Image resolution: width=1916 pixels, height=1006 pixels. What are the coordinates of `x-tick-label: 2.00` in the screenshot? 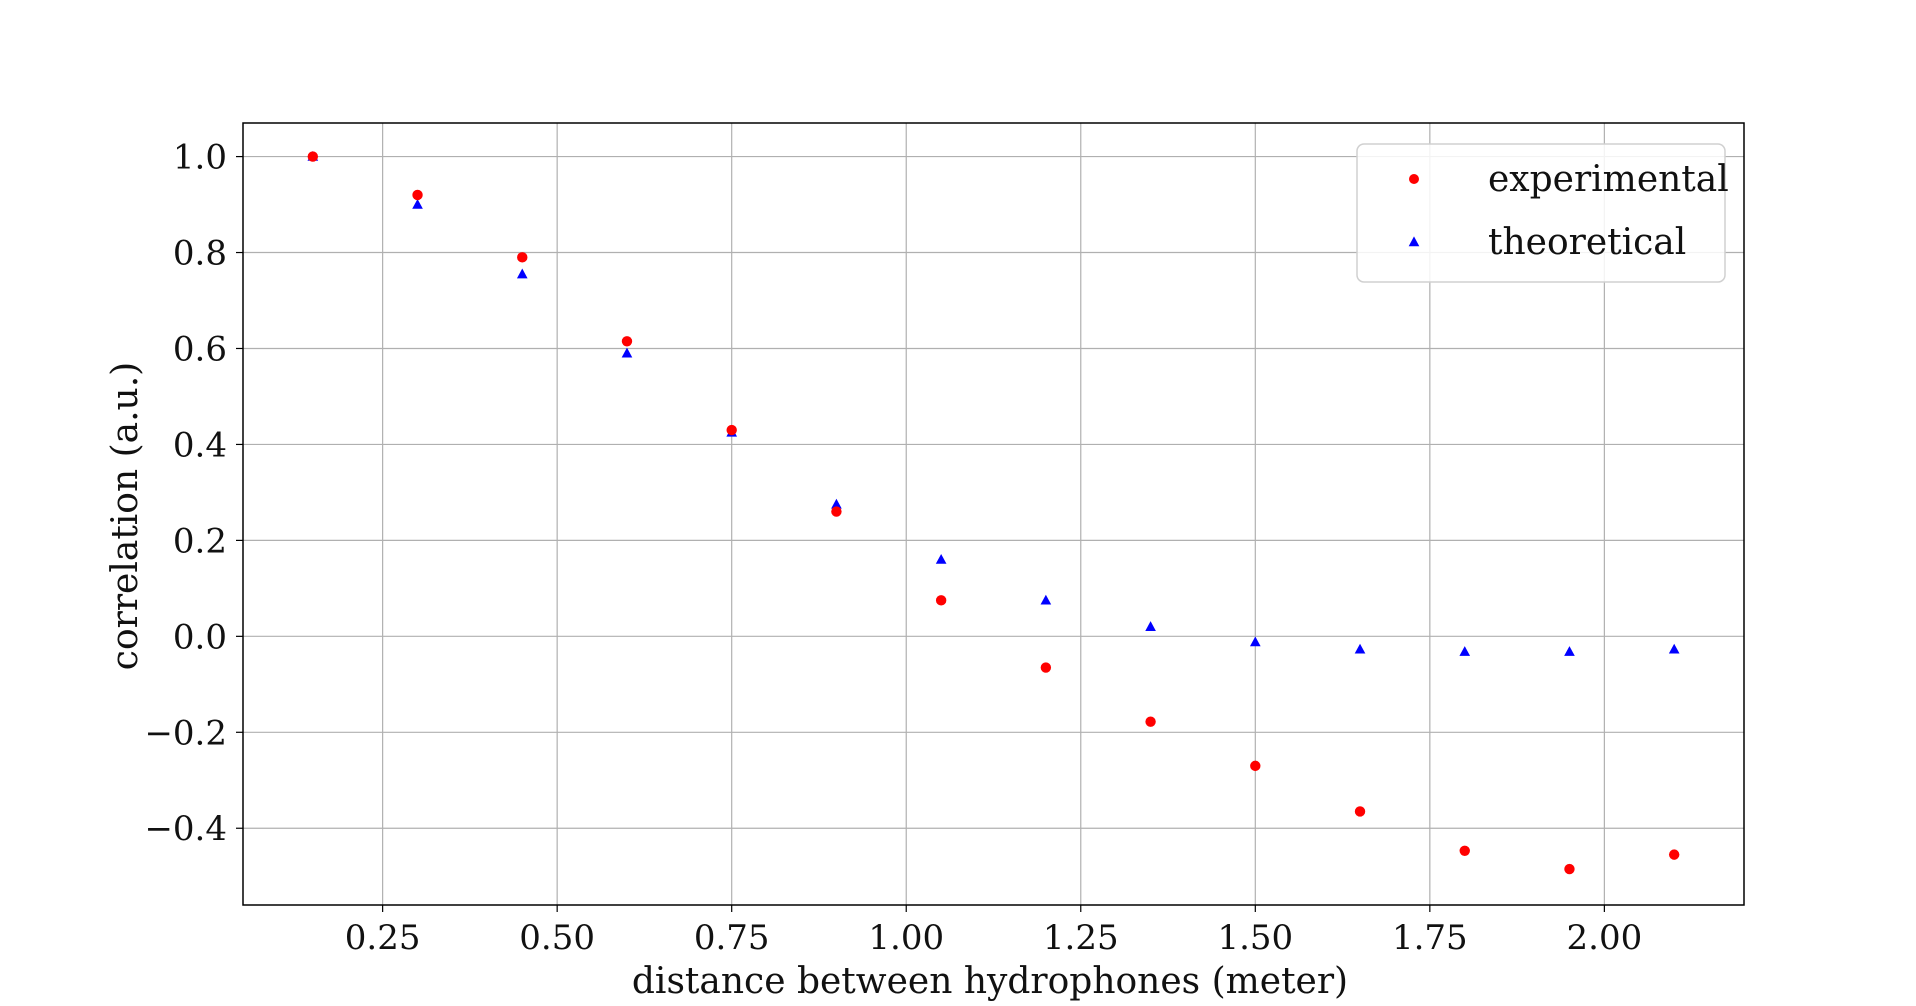 It's located at (1605, 938).